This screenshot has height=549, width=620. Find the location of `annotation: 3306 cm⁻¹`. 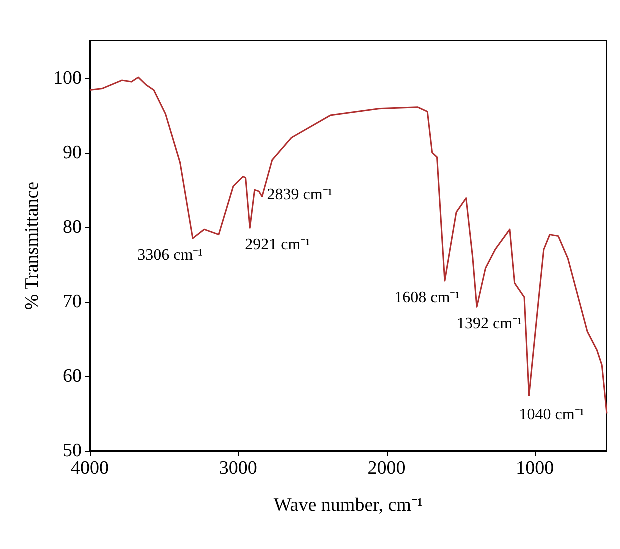

annotation: 3306 cm⁻¹ is located at coordinates (171, 255).